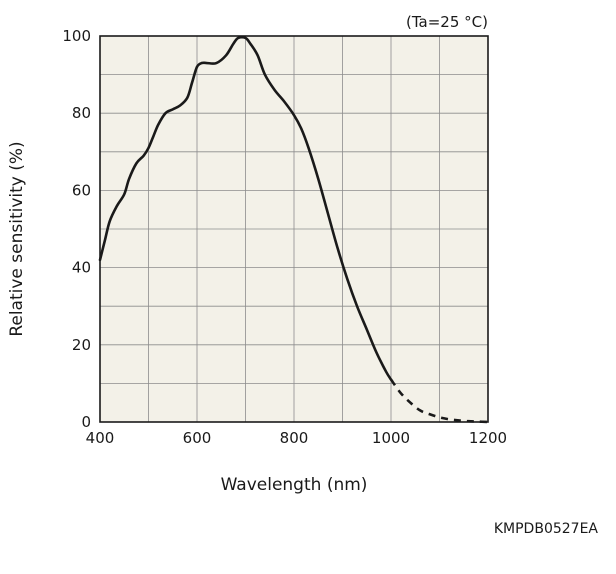  Describe the element at coordinates (391, 438) in the screenshot. I see `x-tick-label: 1000` at that location.